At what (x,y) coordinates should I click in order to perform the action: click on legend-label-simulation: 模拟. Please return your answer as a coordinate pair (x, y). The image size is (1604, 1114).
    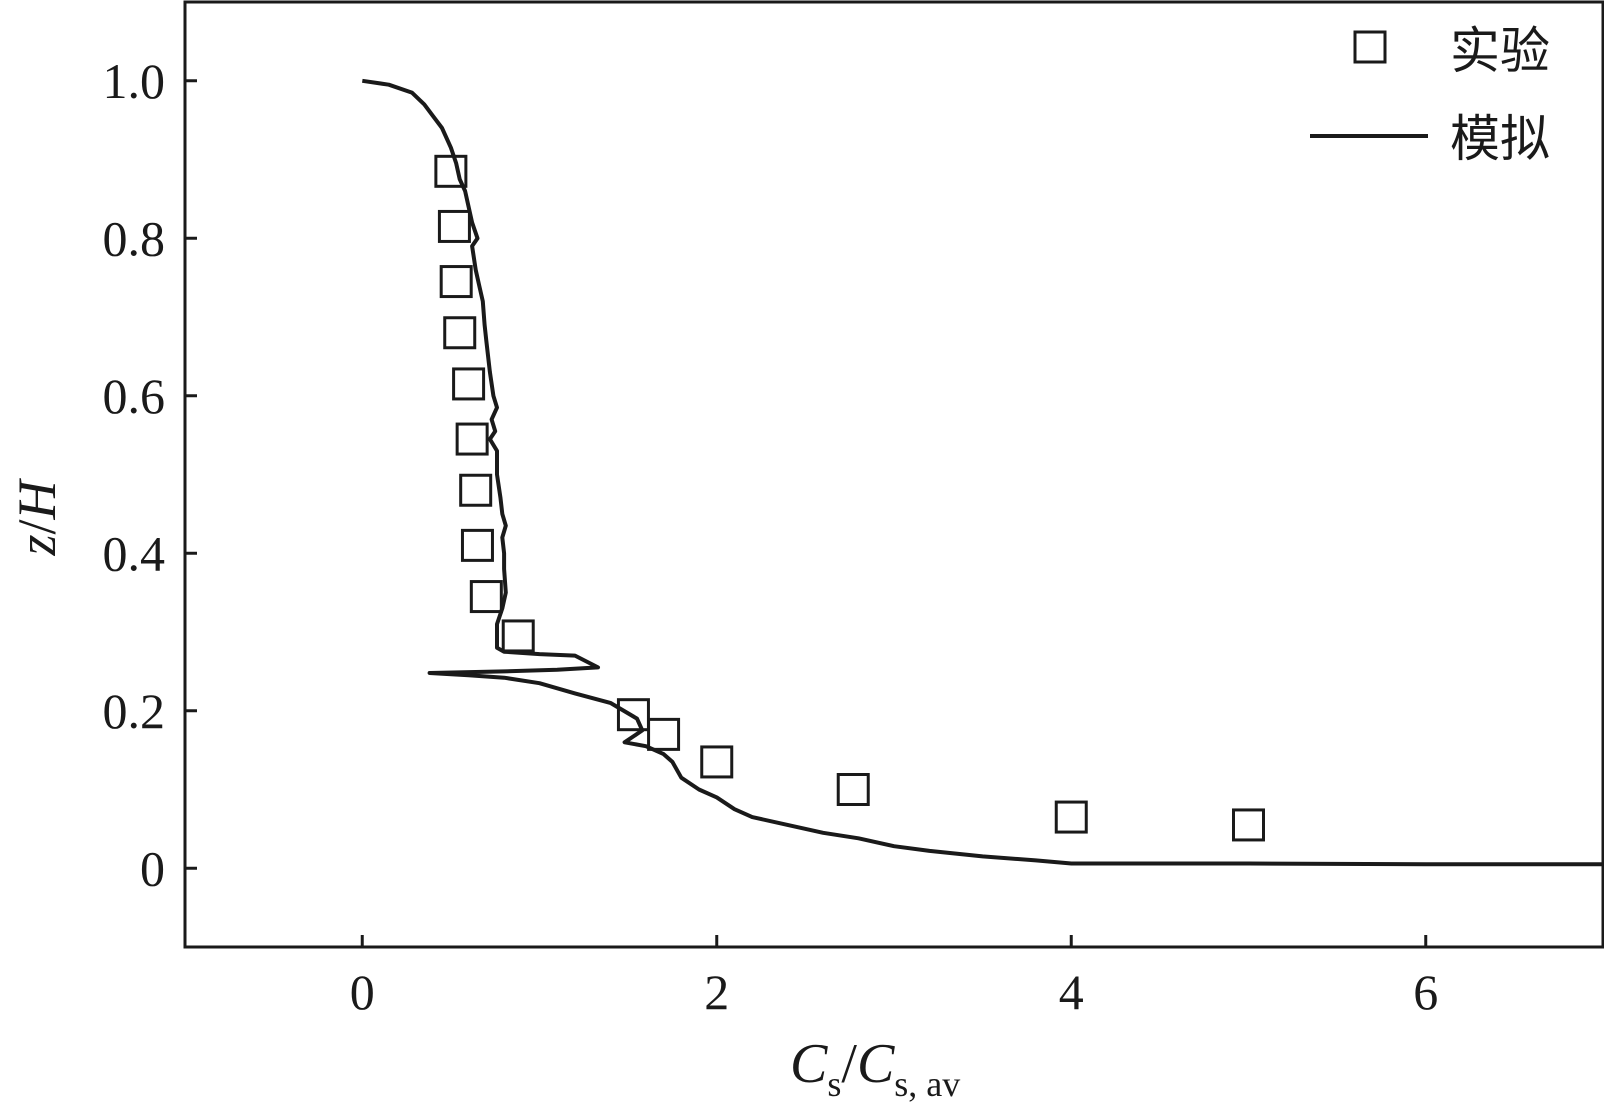
    Looking at the image, I should click on (1500, 139).